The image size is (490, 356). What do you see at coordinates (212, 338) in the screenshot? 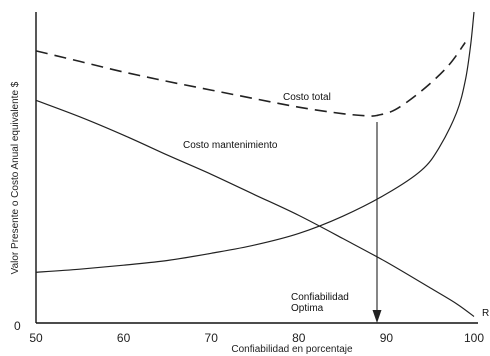
I see `x-tick-label-70: 70` at bounding box center [212, 338].